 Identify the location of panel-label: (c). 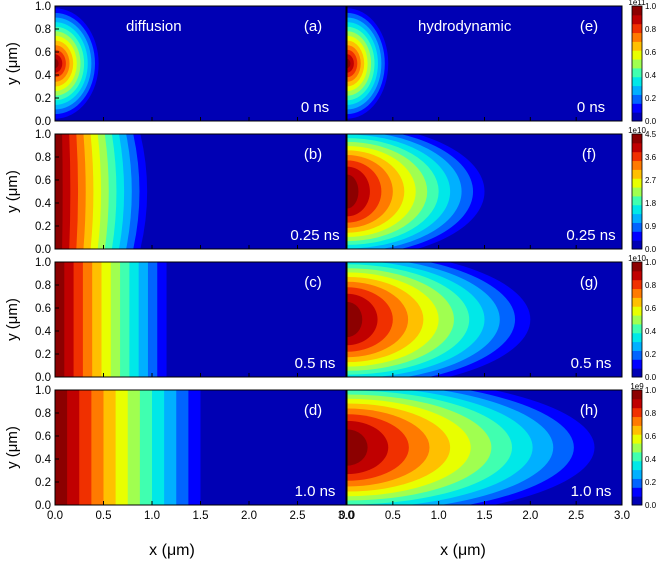
(313, 282).